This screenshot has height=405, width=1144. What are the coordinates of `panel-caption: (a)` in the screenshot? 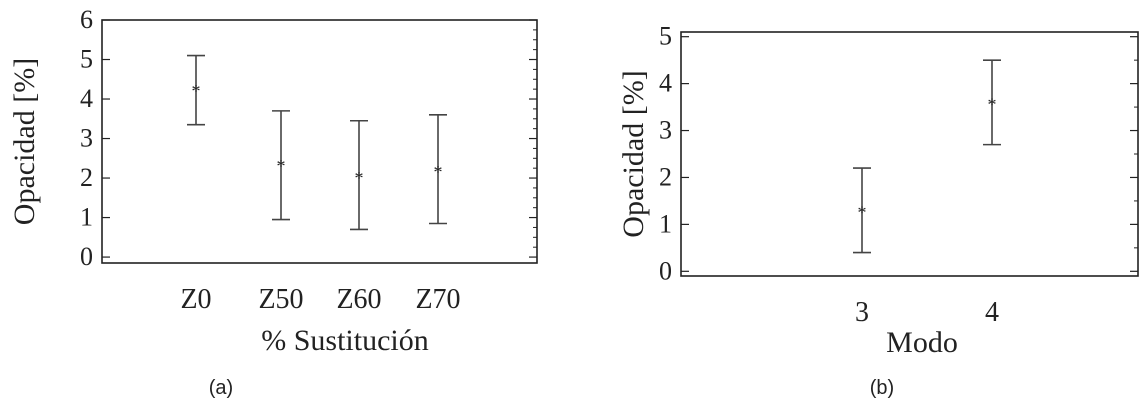 It's located at (221, 388).